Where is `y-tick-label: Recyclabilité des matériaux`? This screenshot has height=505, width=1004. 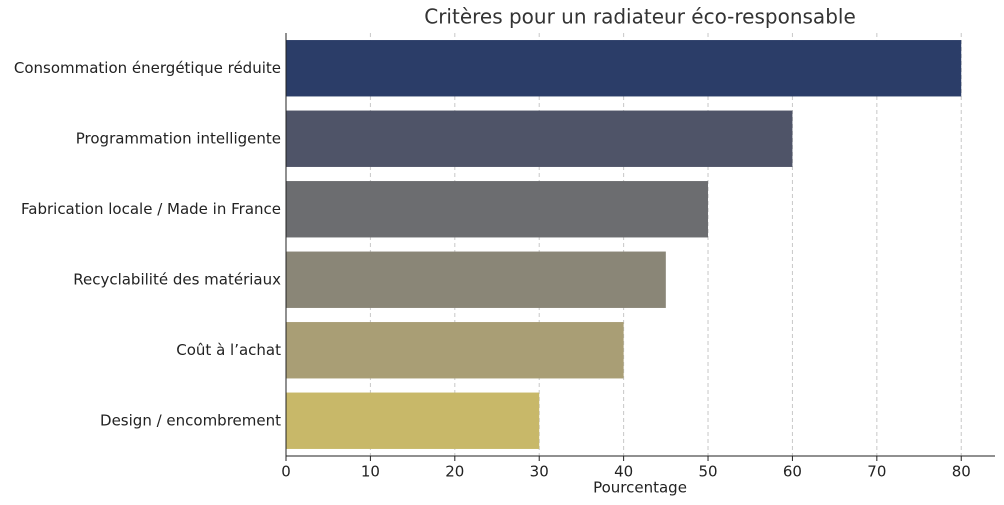 y-tick-label: Recyclabilité des matériaux is located at coordinates (177, 279).